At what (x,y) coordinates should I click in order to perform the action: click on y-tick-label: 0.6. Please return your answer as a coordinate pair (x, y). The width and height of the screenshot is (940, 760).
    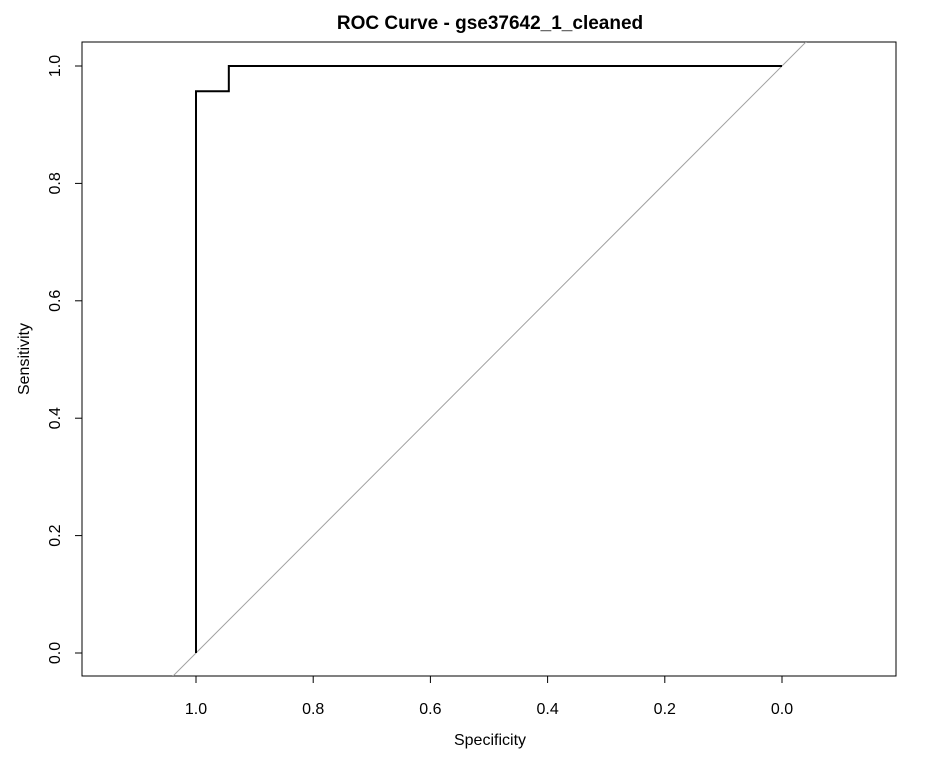
    Looking at the image, I should click on (55, 301).